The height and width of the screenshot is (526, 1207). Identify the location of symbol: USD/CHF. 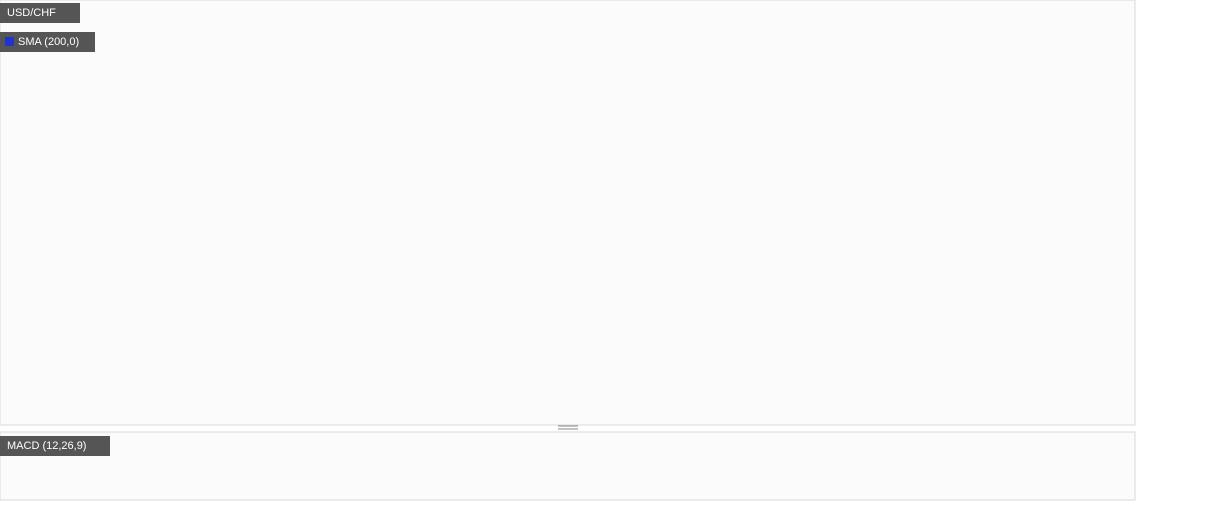
(31, 13).